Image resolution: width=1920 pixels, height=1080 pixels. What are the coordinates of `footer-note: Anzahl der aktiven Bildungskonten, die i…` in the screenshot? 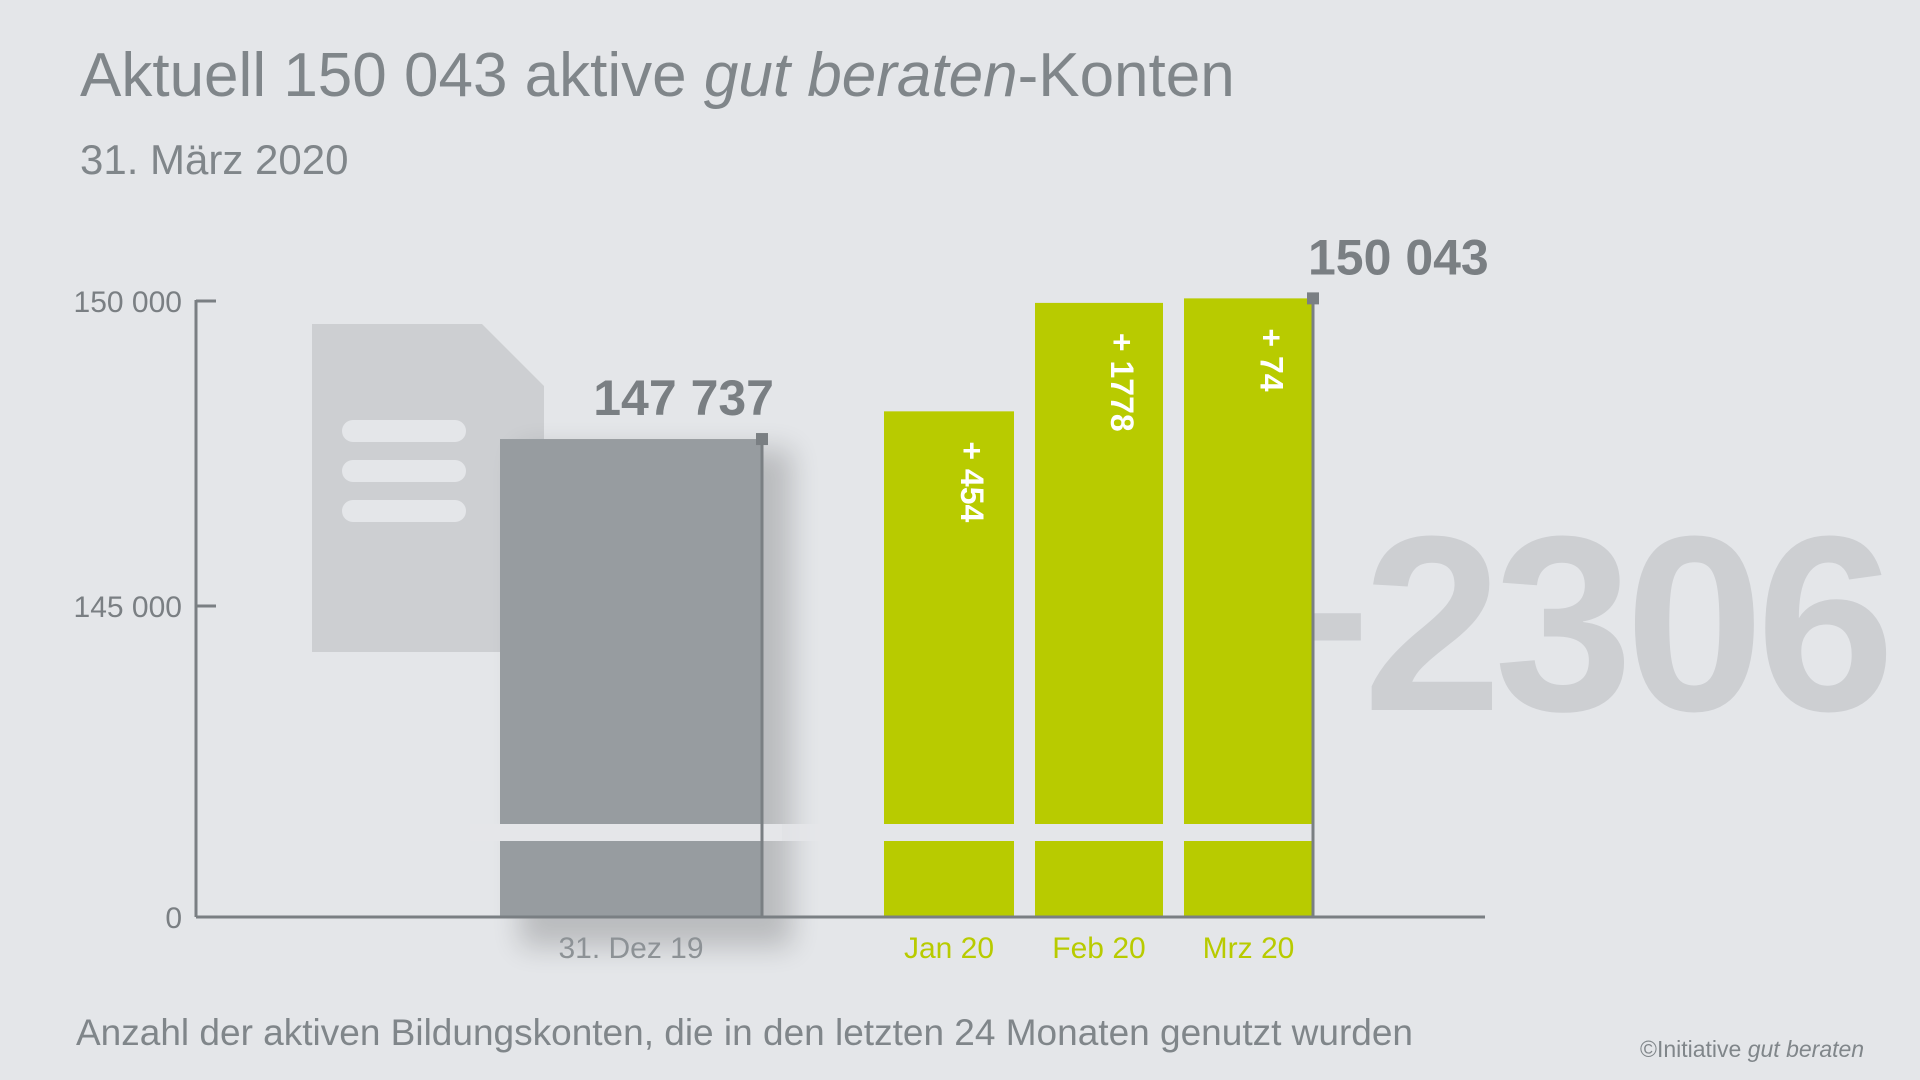 It's located at (745, 1032).